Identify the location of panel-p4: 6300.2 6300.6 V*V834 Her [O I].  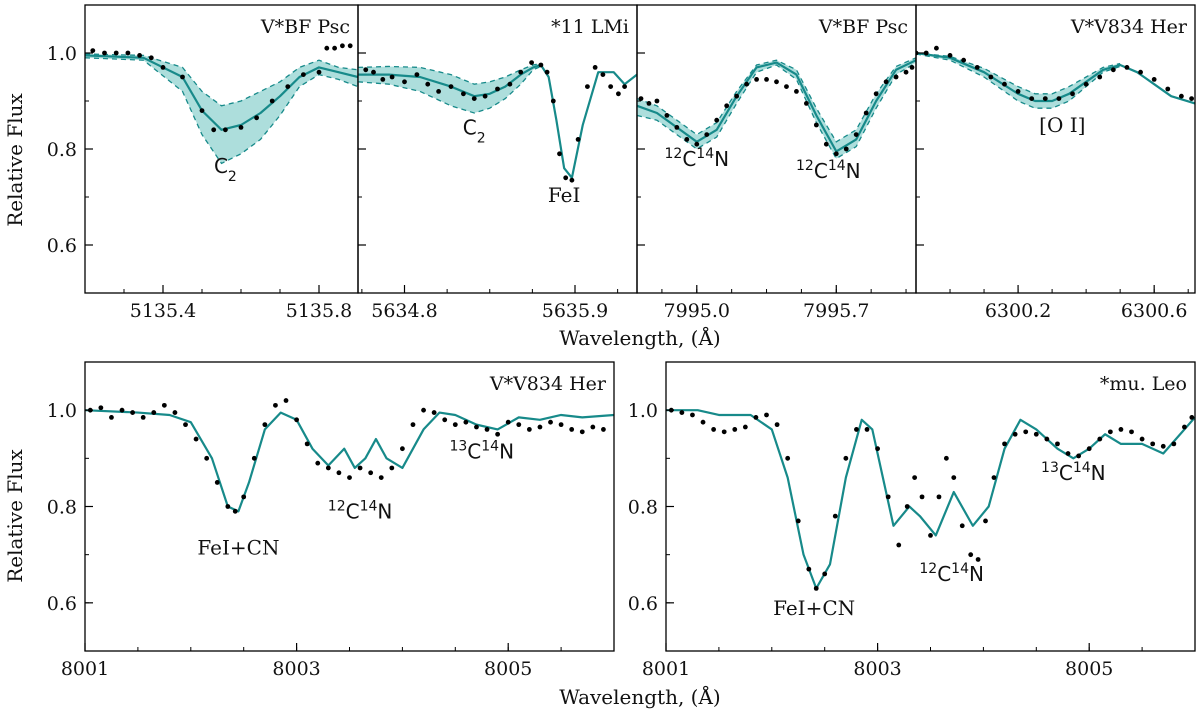
(1055, 163).